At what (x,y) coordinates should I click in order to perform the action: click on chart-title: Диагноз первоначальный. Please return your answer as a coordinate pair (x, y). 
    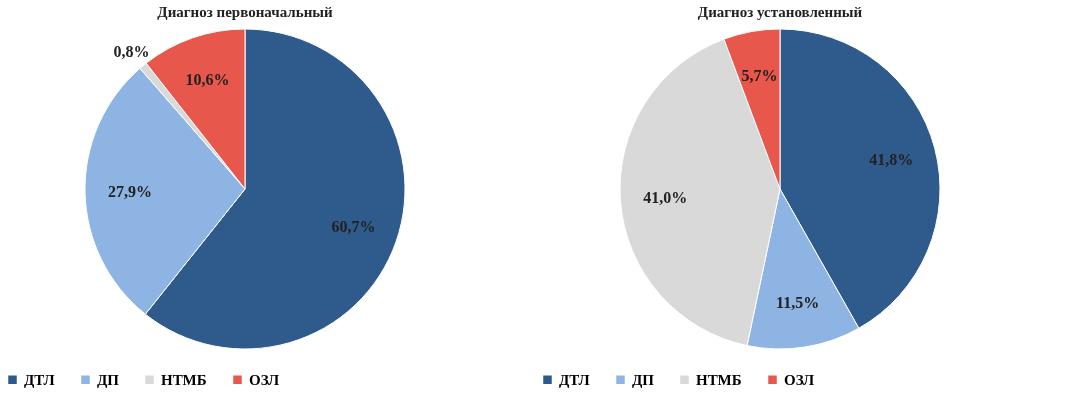
    Looking at the image, I should click on (245, 12).